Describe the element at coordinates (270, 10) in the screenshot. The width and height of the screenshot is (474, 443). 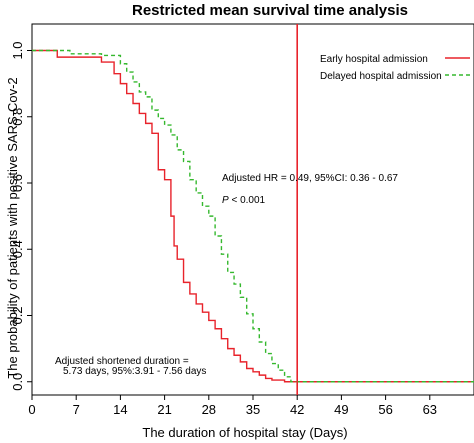
I see `chart-title: Restricted mean survival time analysis` at that location.